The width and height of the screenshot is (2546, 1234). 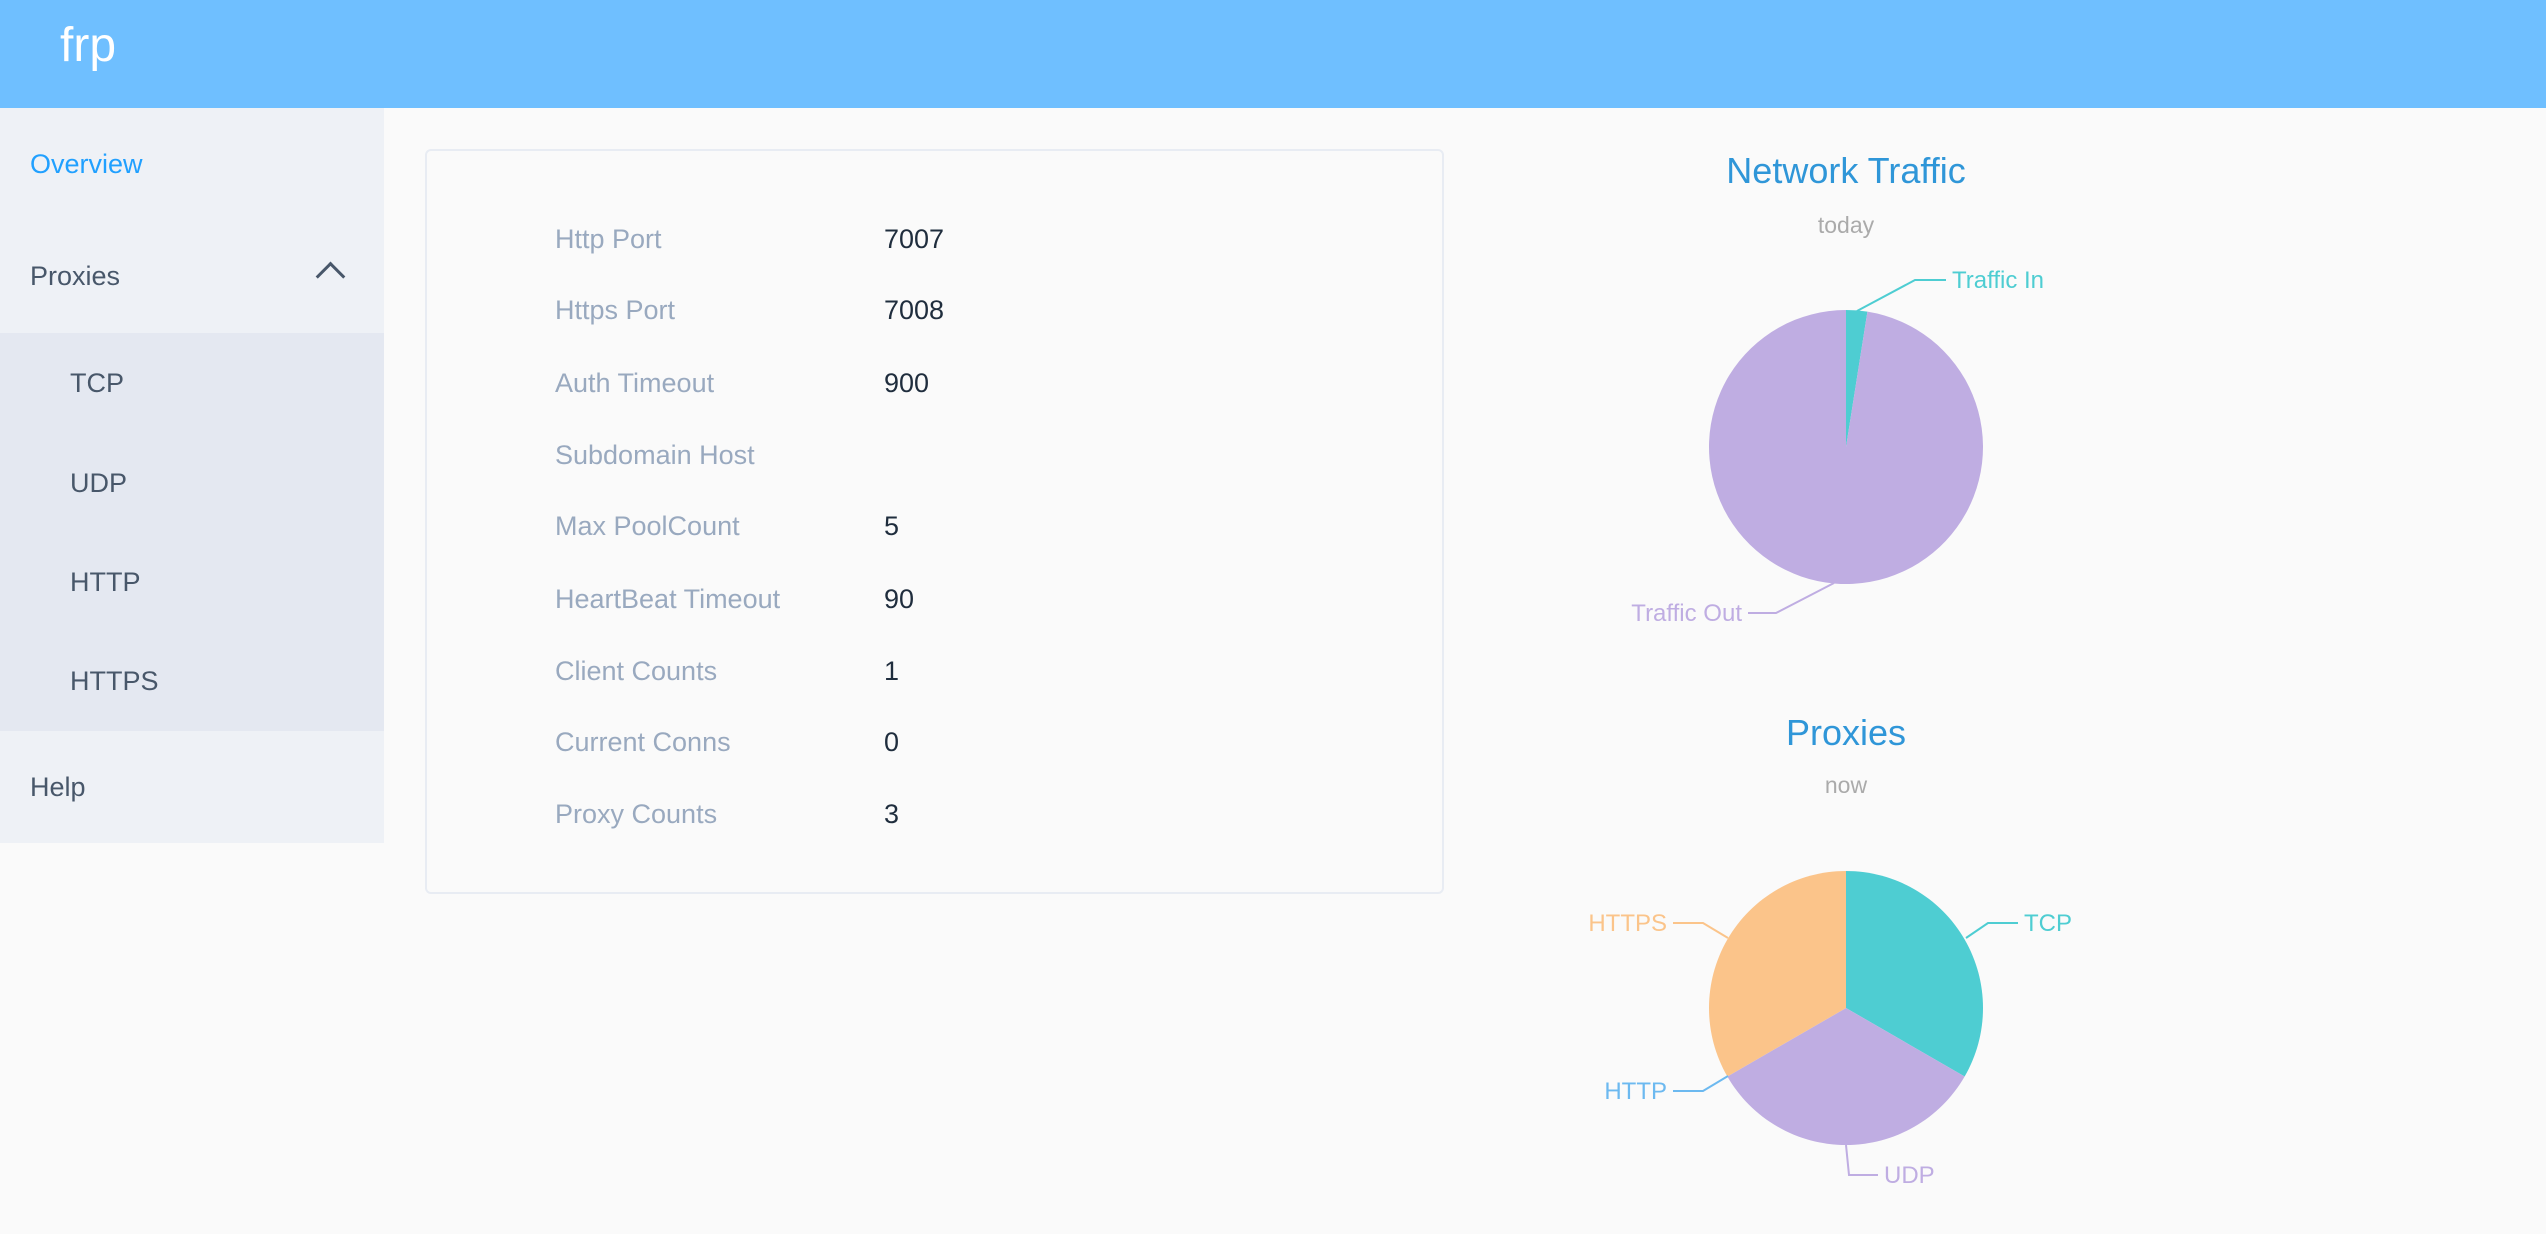 I want to click on sidebar-item-label: UDP, so click(x=99, y=482).